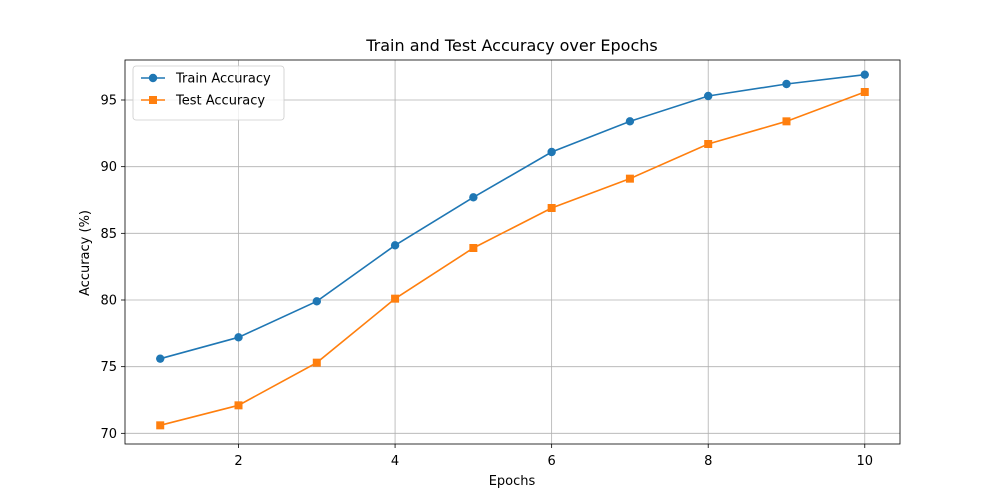 The width and height of the screenshot is (1000, 504). I want to click on legend-label: Train Accuracy, so click(223, 79).